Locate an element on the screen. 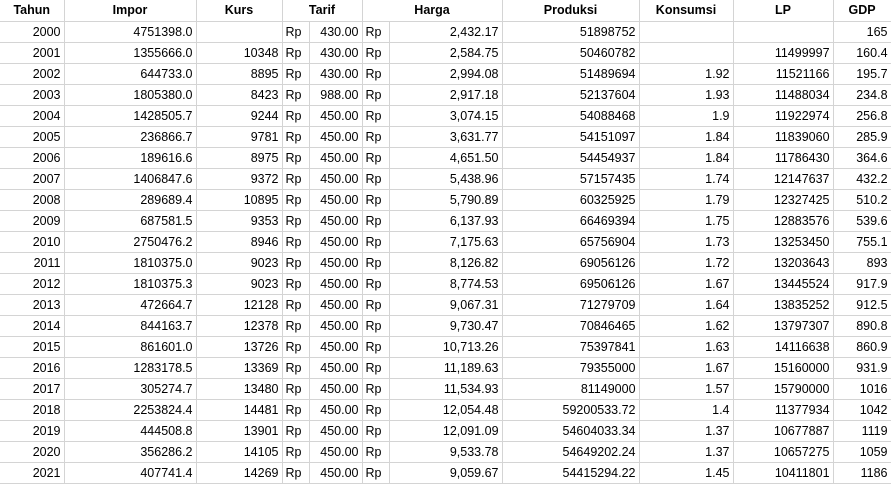  cell-tahun: 2005 is located at coordinates (32, 137).